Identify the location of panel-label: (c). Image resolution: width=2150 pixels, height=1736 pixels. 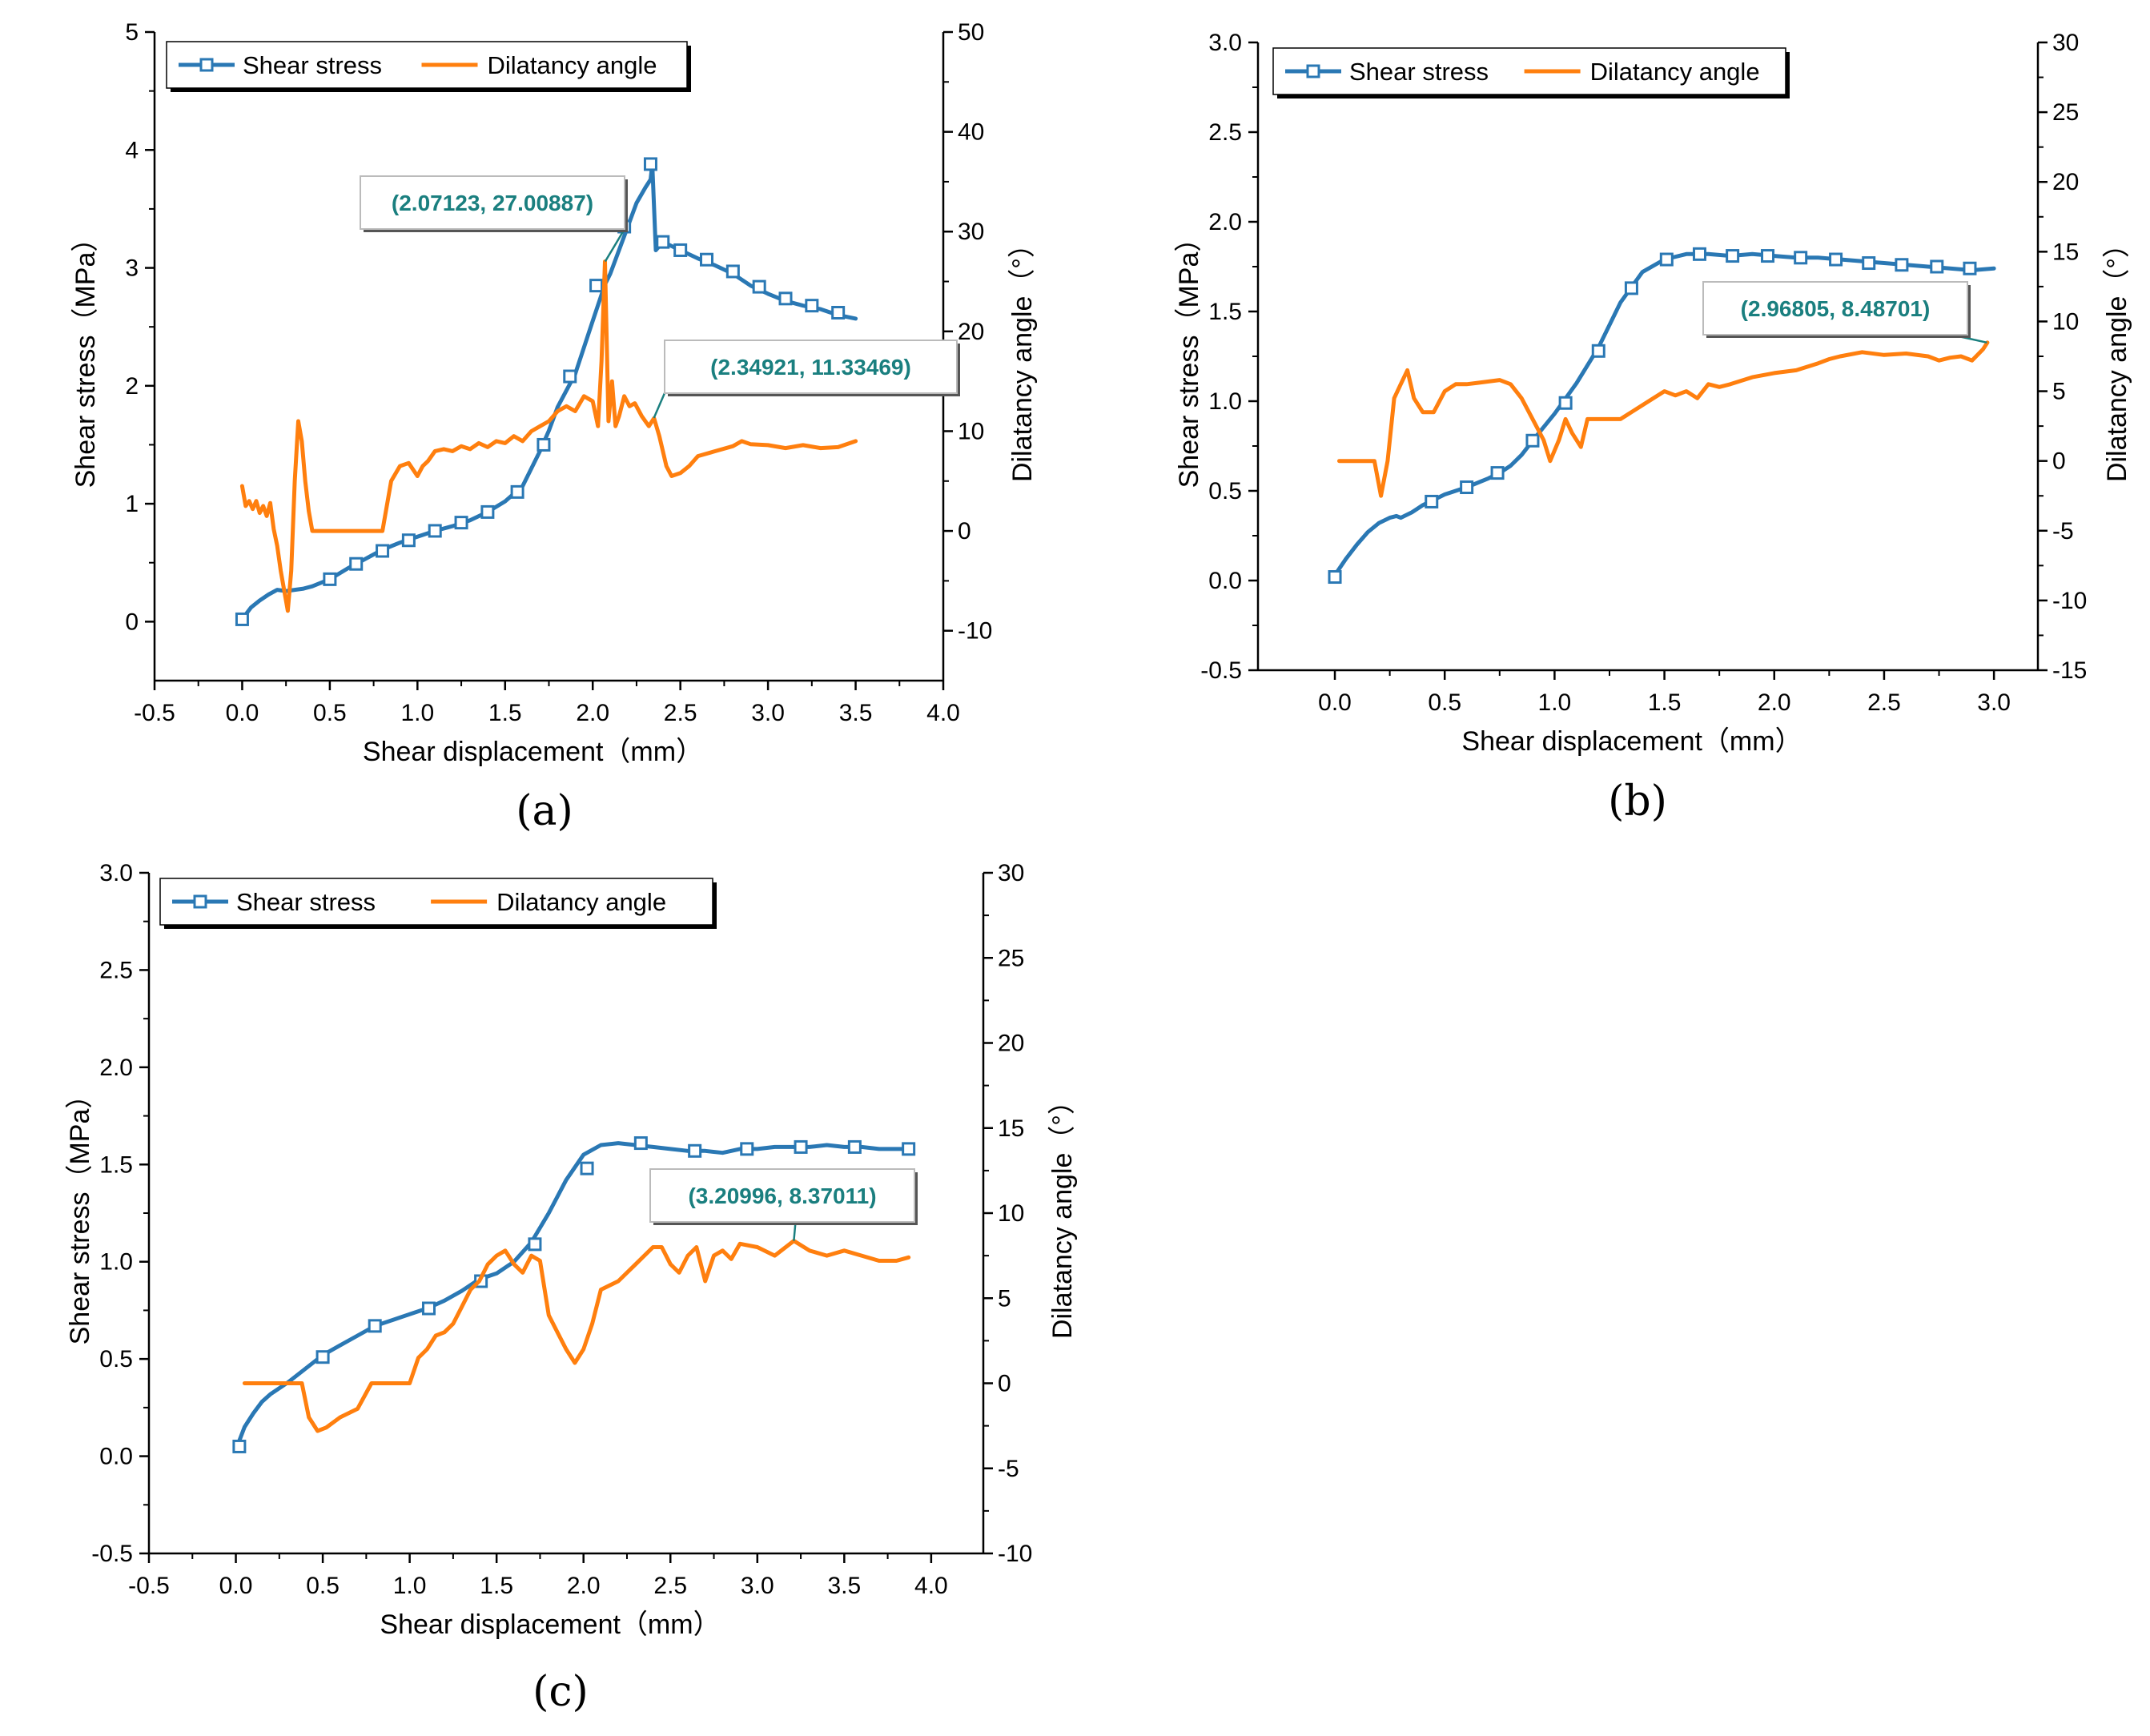
(561, 1692).